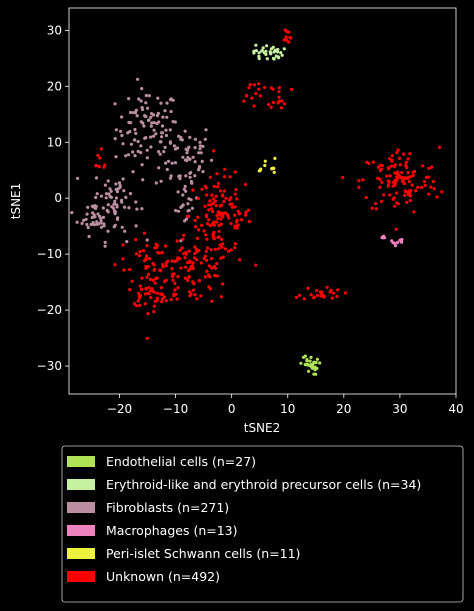  I want to click on y-tick-label: −30, so click(49, 366).